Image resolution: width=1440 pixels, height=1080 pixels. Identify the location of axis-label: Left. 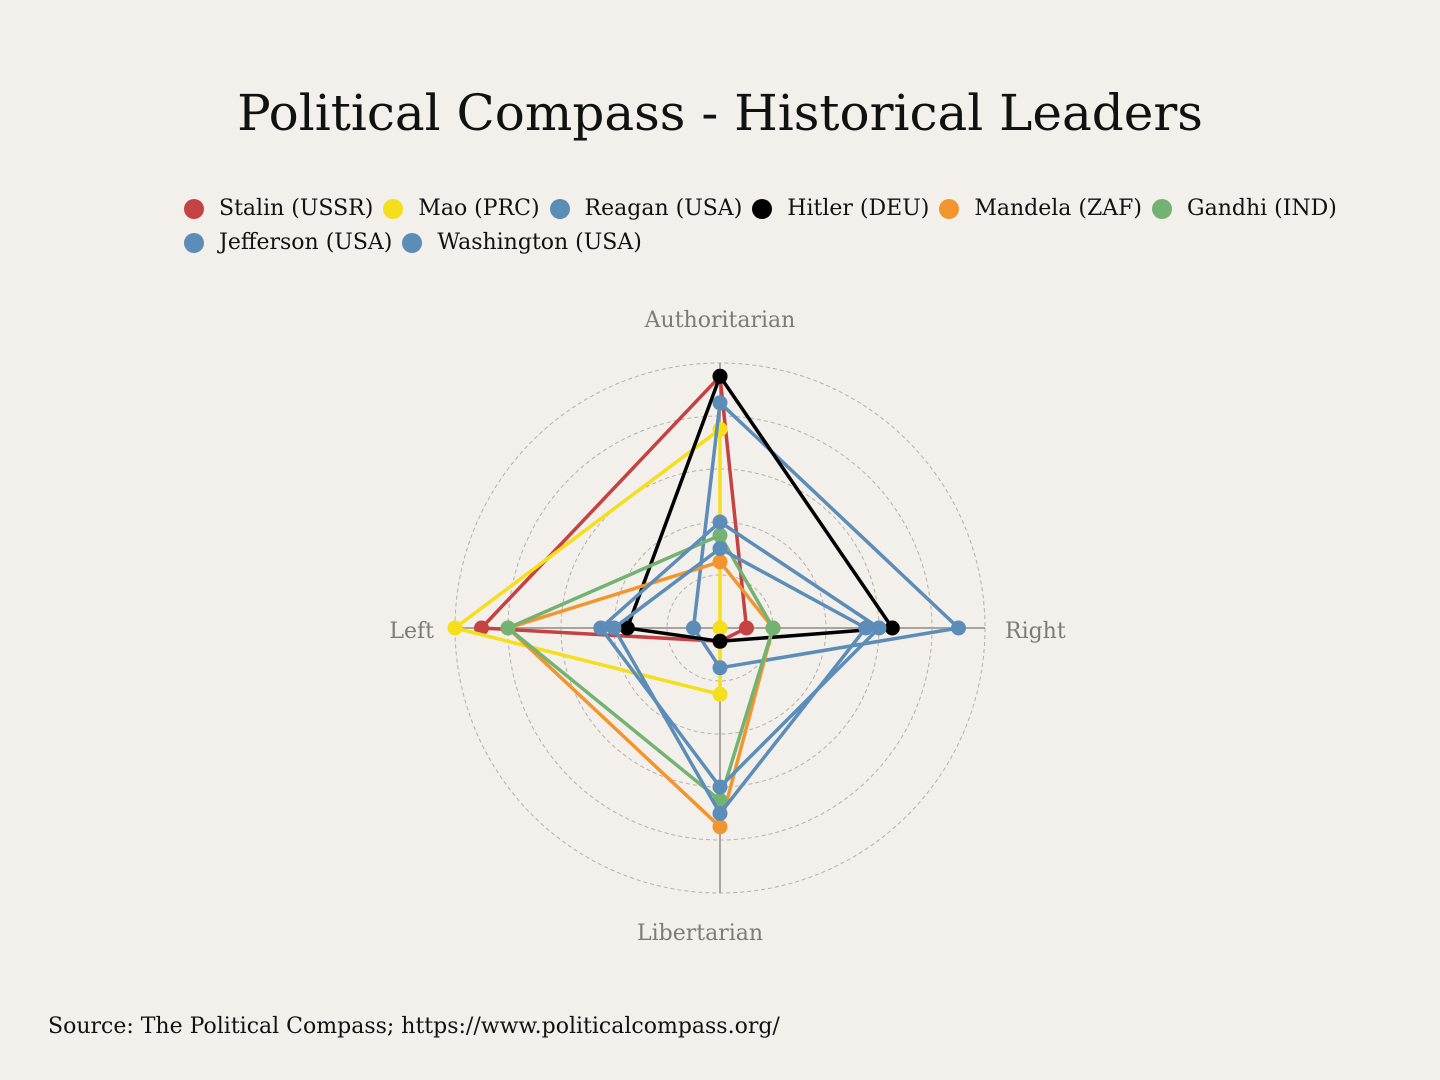
(411, 631).